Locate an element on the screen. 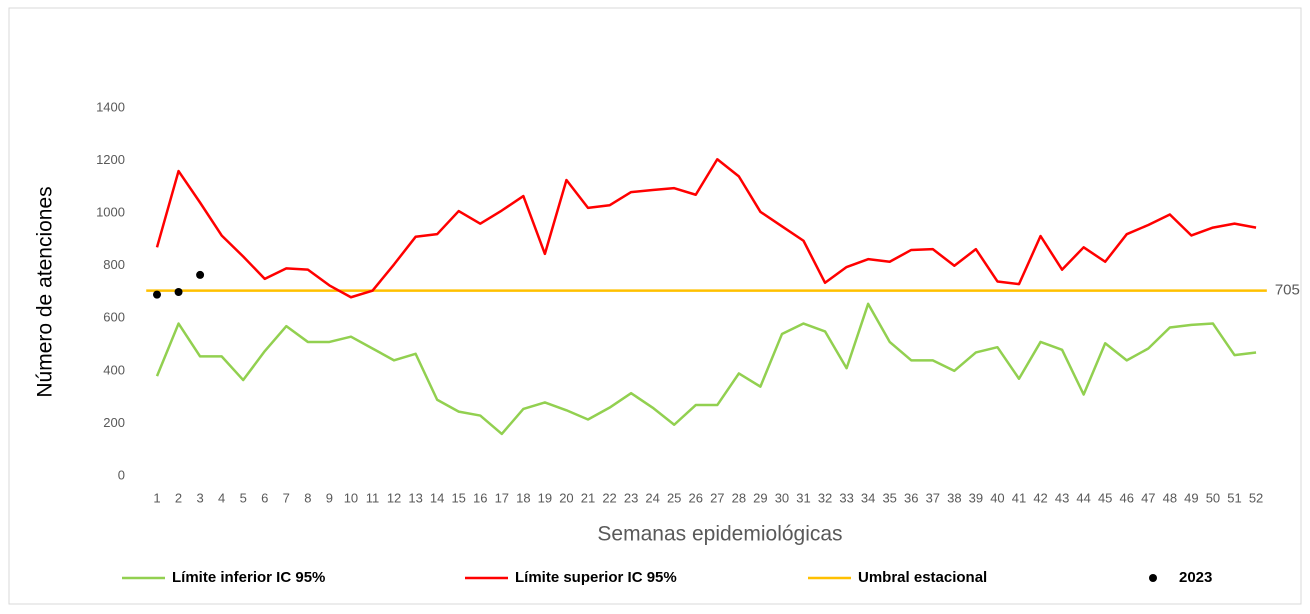 The width and height of the screenshot is (1310, 614). x-tick-label: 32 is located at coordinates (825, 497).